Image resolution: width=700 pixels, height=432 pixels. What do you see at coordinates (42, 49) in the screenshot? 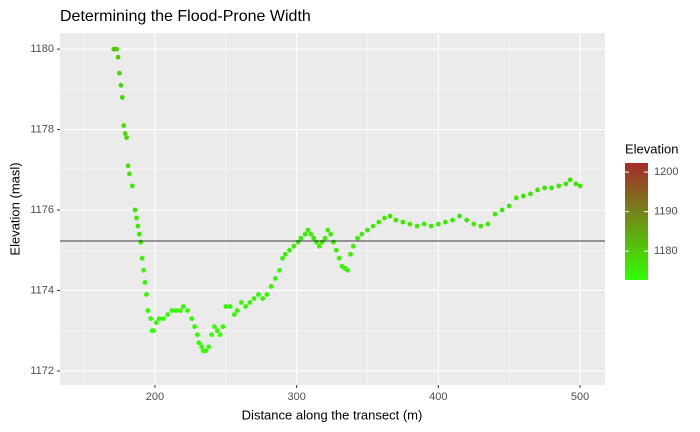
I see `y-tick-label: 1180` at bounding box center [42, 49].